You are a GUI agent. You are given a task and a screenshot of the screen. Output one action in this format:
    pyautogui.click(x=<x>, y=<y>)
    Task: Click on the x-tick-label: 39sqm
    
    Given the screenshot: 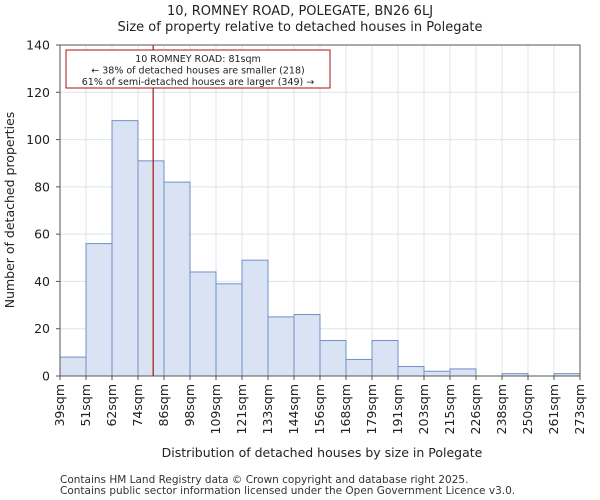 What is the action you would take?
    pyautogui.click(x=59, y=405)
    